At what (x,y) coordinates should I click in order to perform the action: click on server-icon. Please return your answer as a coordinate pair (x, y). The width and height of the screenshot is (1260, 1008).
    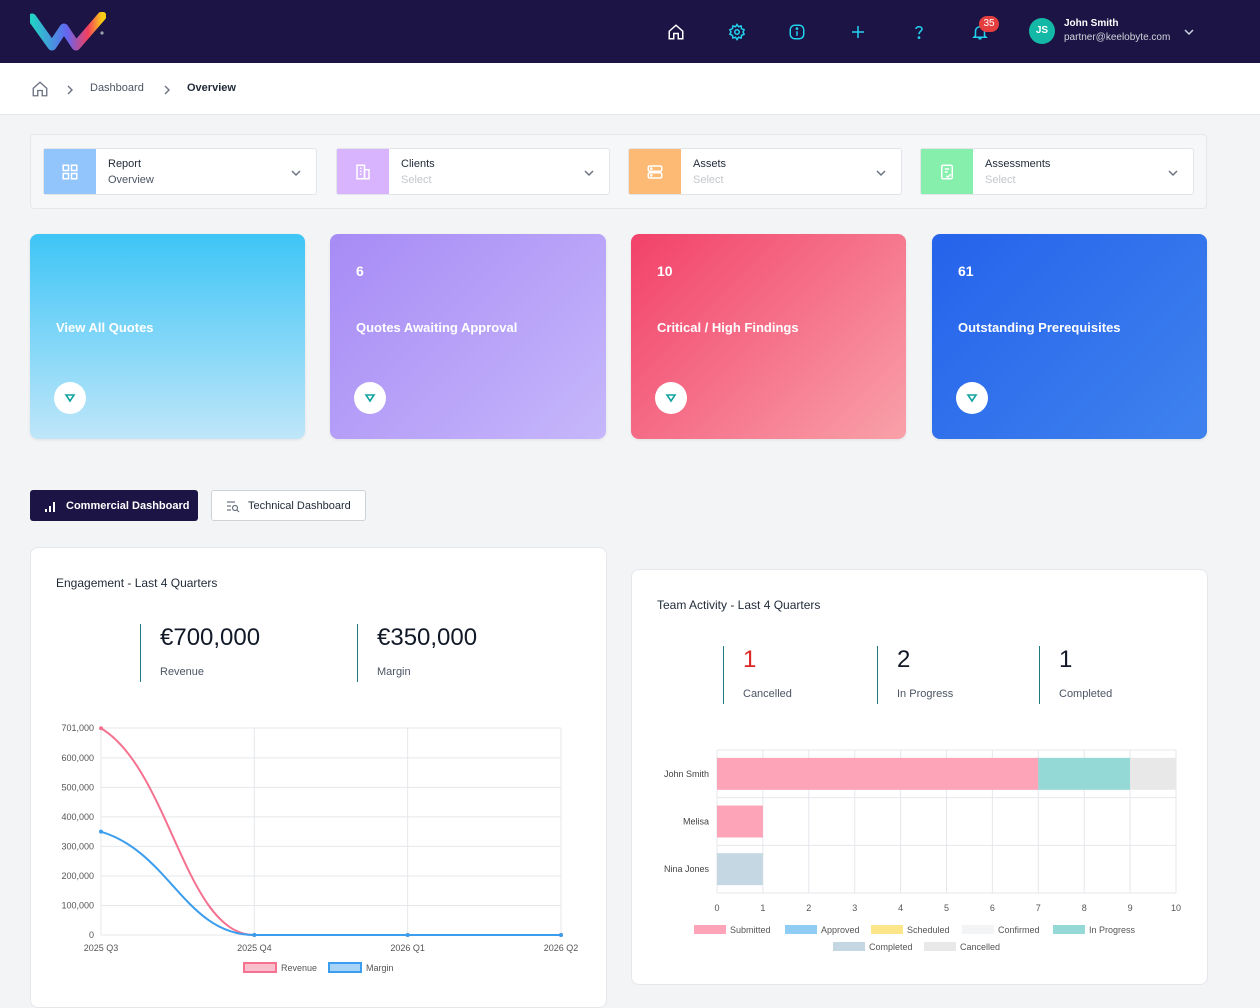
    Looking at the image, I should click on (655, 171).